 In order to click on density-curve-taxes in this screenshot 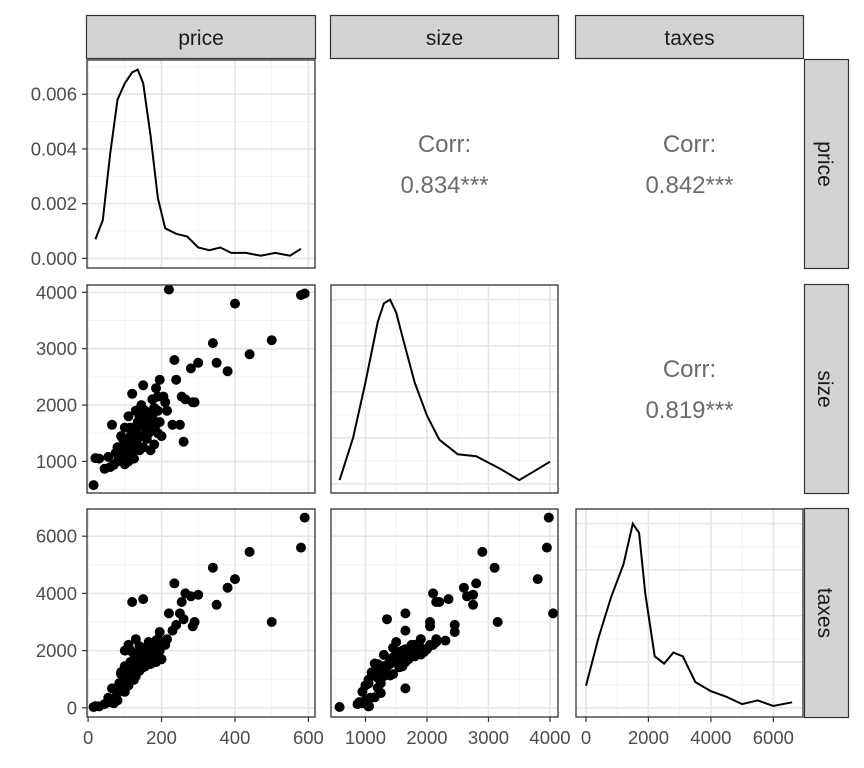, I will do `click(689, 614)`.